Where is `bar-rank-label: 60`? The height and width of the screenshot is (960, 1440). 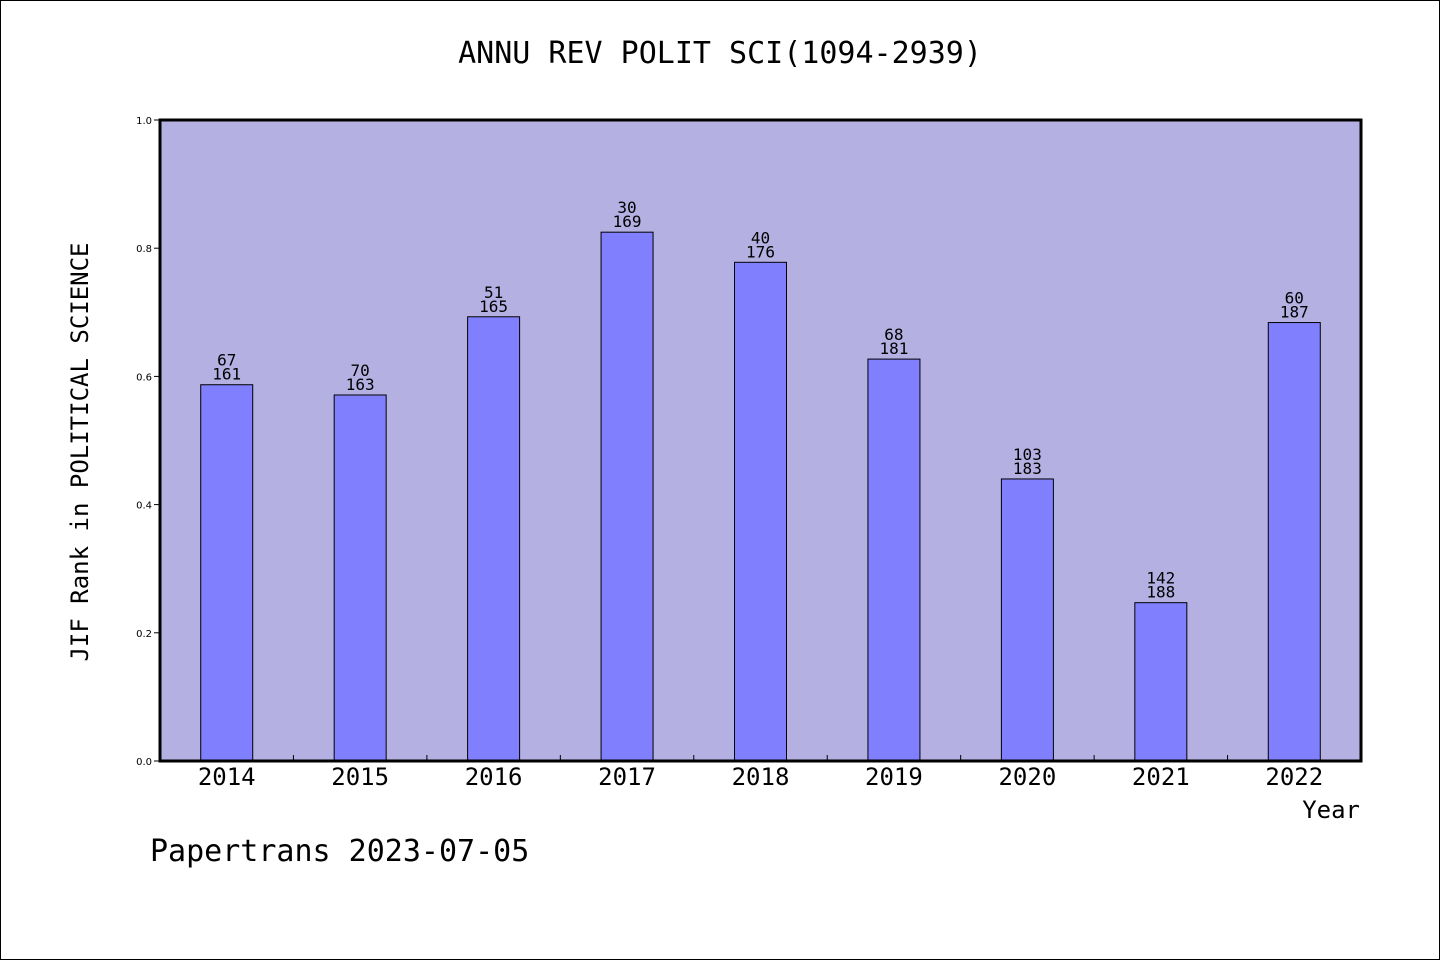
bar-rank-label: 60 is located at coordinates (1294, 298).